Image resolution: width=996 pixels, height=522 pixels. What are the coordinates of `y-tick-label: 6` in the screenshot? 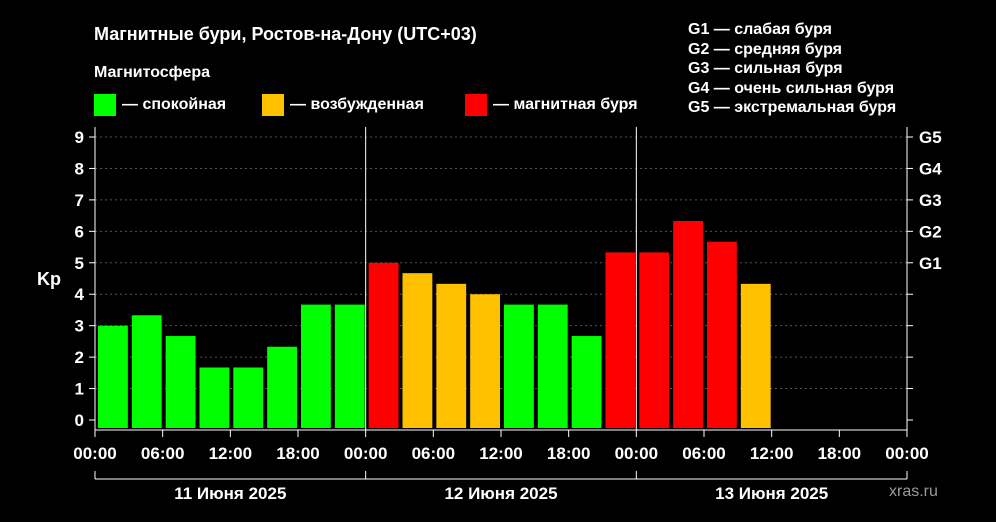 It's located at (79, 231).